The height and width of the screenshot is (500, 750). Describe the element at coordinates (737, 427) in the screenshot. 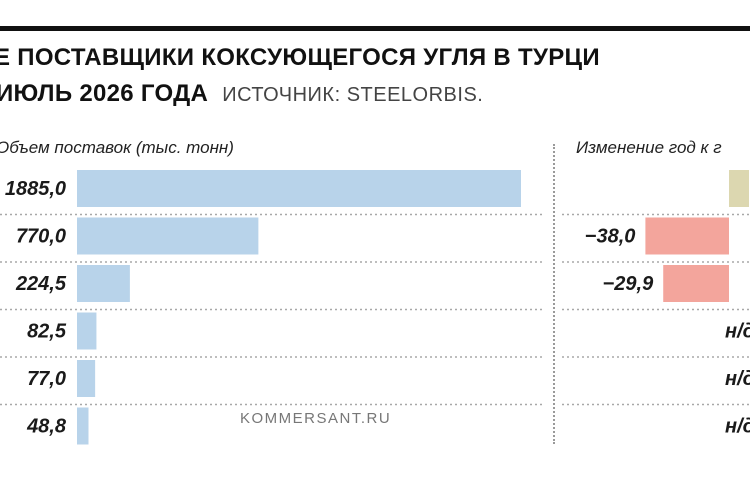

I see `change-label-6: н/д` at that location.